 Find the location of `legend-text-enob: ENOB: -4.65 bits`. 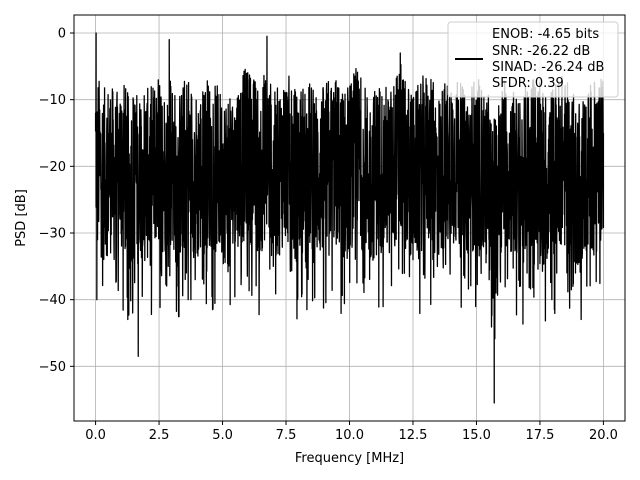

legend-text-enob: ENOB: -4.65 bits is located at coordinates (545, 34).